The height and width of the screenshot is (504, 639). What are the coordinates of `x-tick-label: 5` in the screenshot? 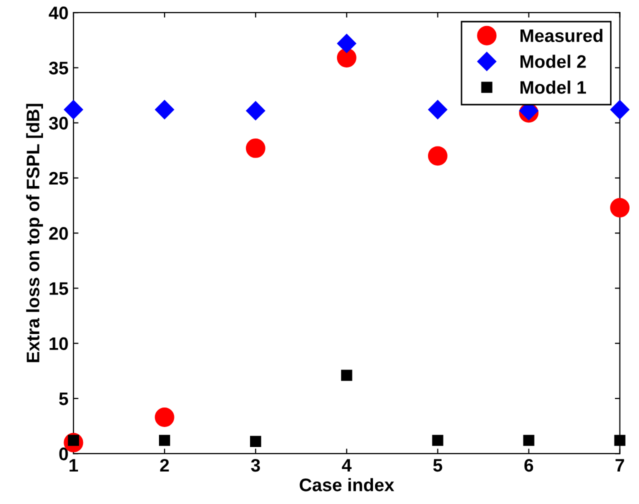 It's located at (437, 465).